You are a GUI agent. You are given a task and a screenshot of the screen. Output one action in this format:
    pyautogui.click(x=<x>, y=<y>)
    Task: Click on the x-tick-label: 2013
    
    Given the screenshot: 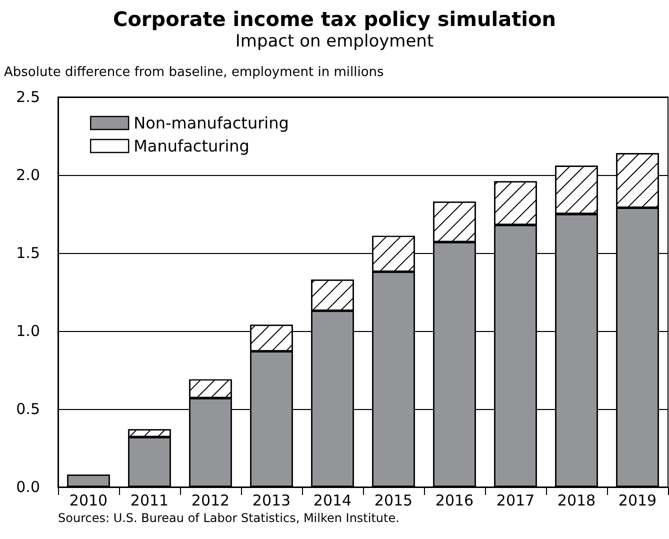 What is the action you would take?
    pyautogui.click(x=271, y=501)
    